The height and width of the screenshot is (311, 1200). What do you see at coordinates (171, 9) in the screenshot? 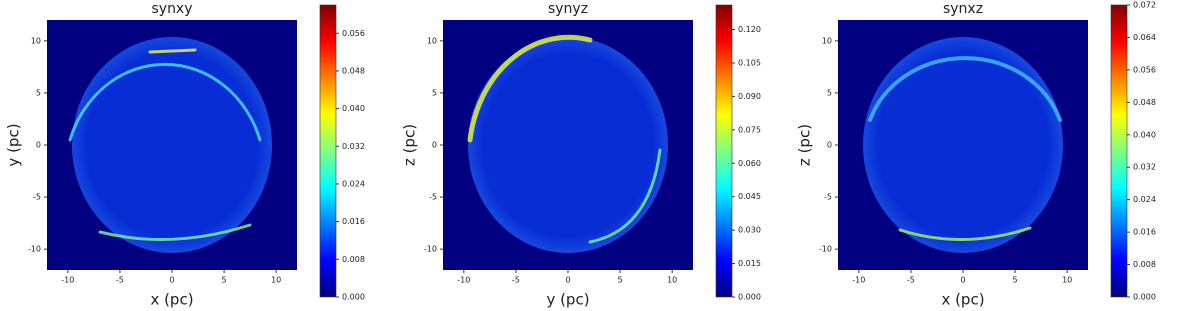
I see `panel-title: synxy` at bounding box center [171, 9].